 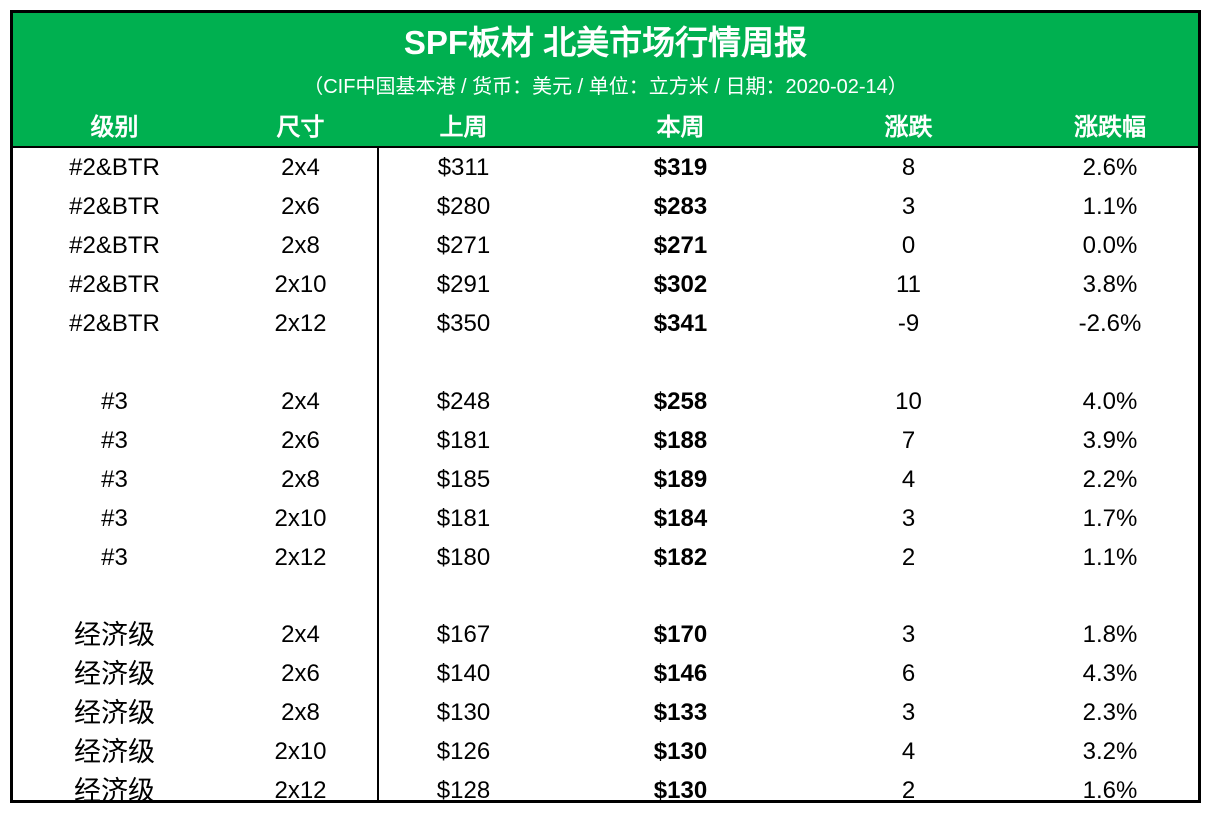 I want to click on change-percent-cell: 4.0%, so click(x=1110, y=401).